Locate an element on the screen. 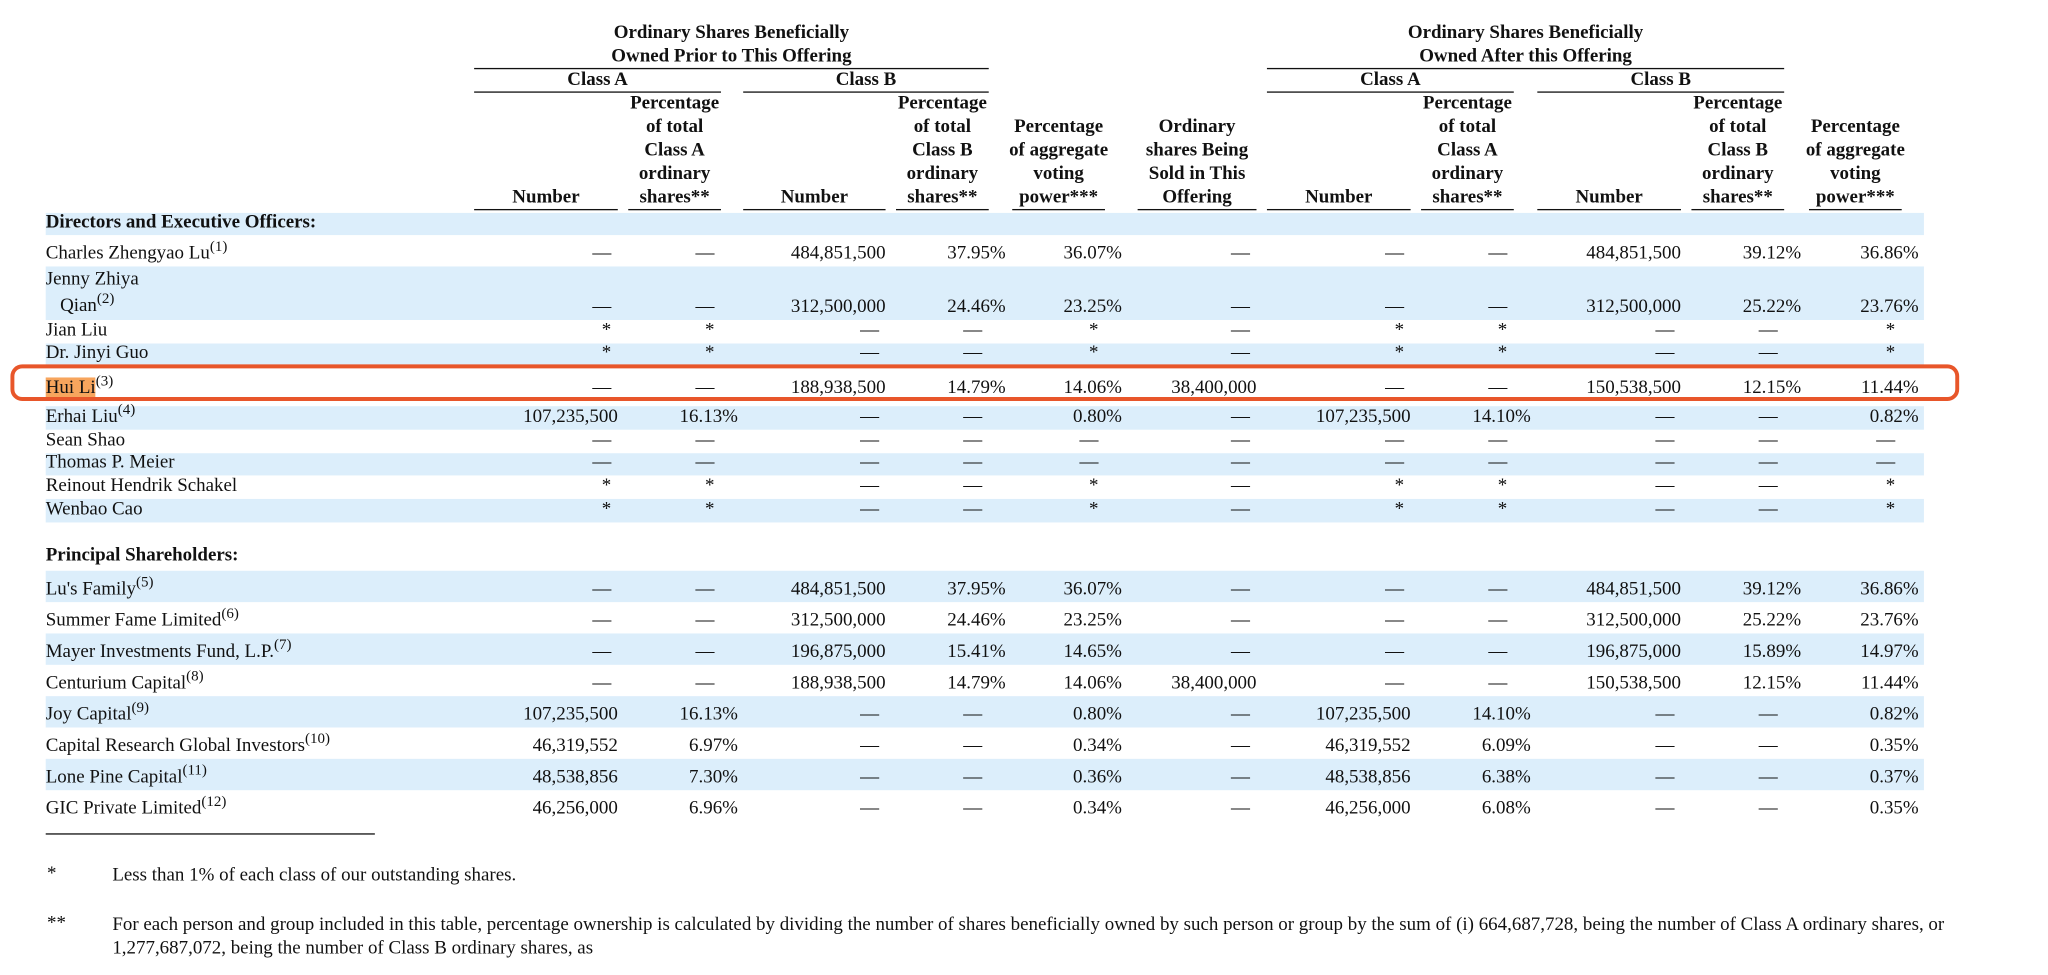 The height and width of the screenshot is (975, 2048). footnote-ref: (1) is located at coordinates (218, 247).